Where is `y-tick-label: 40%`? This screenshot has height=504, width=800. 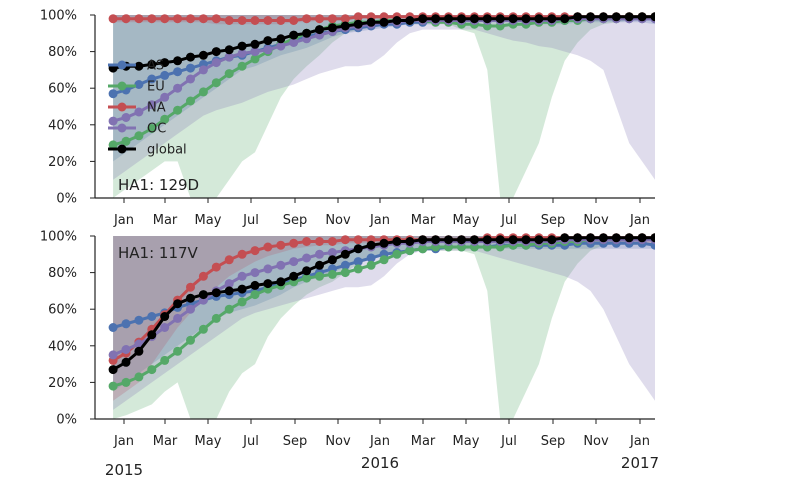
y-tick-label: 40% is located at coordinates (62, 346).